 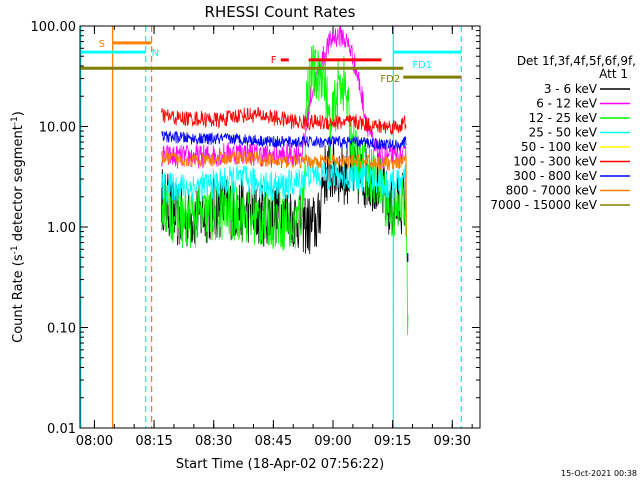 What do you see at coordinates (284, 120) in the screenshot?
I see `series-line-100-300-kev` at bounding box center [284, 120].